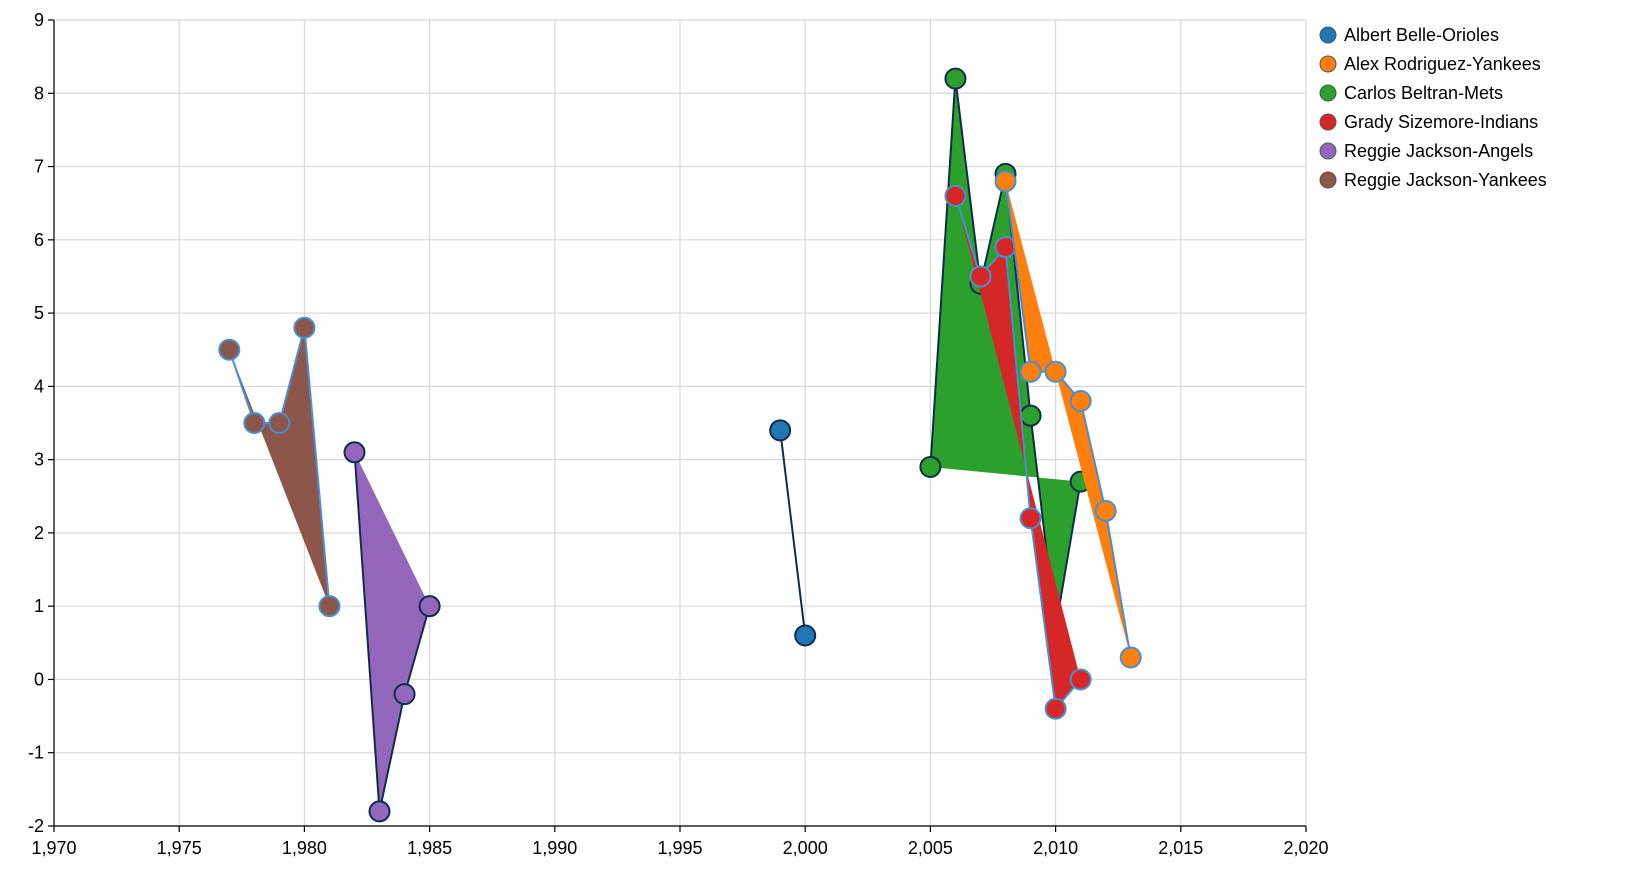 The width and height of the screenshot is (1632, 878). What do you see at coordinates (39, 679) in the screenshot?
I see `y-tick-label: 0` at bounding box center [39, 679].